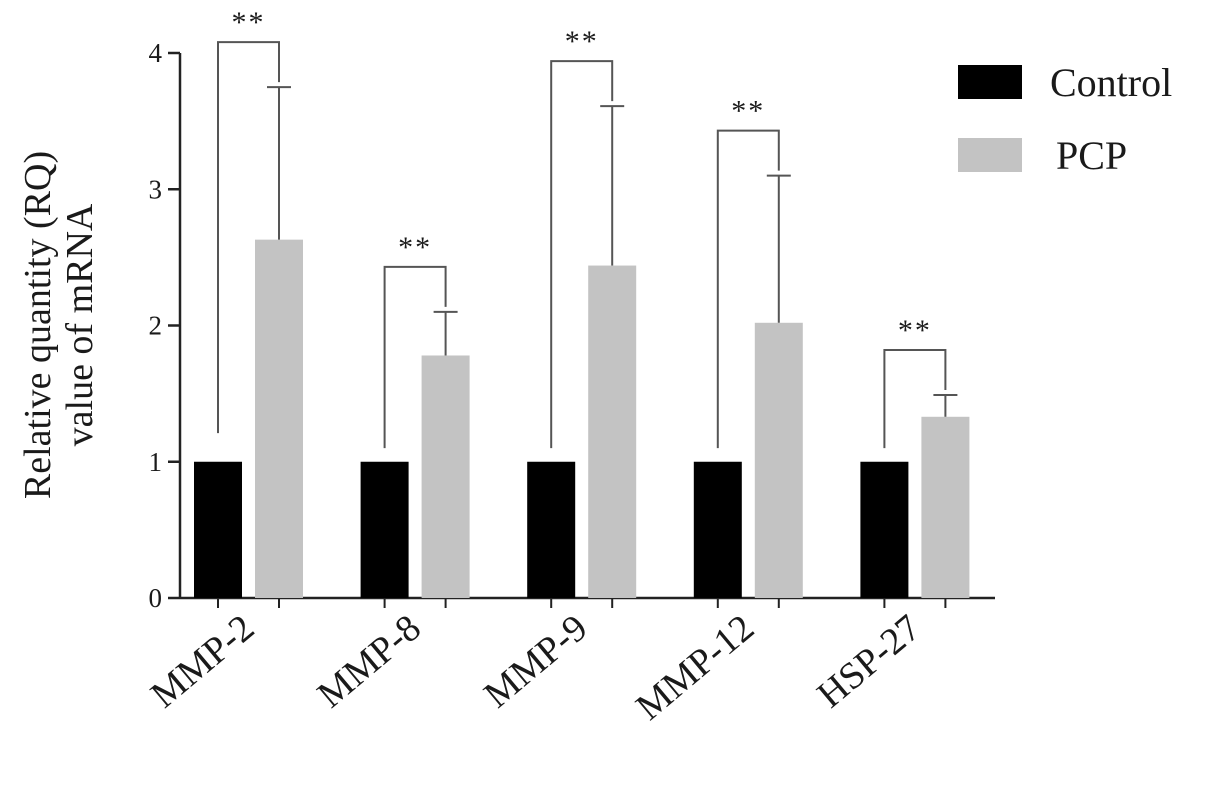 The height and width of the screenshot is (796, 1205). What do you see at coordinates (369, 662) in the screenshot?
I see `category-label: MMP-8` at bounding box center [369, 662].